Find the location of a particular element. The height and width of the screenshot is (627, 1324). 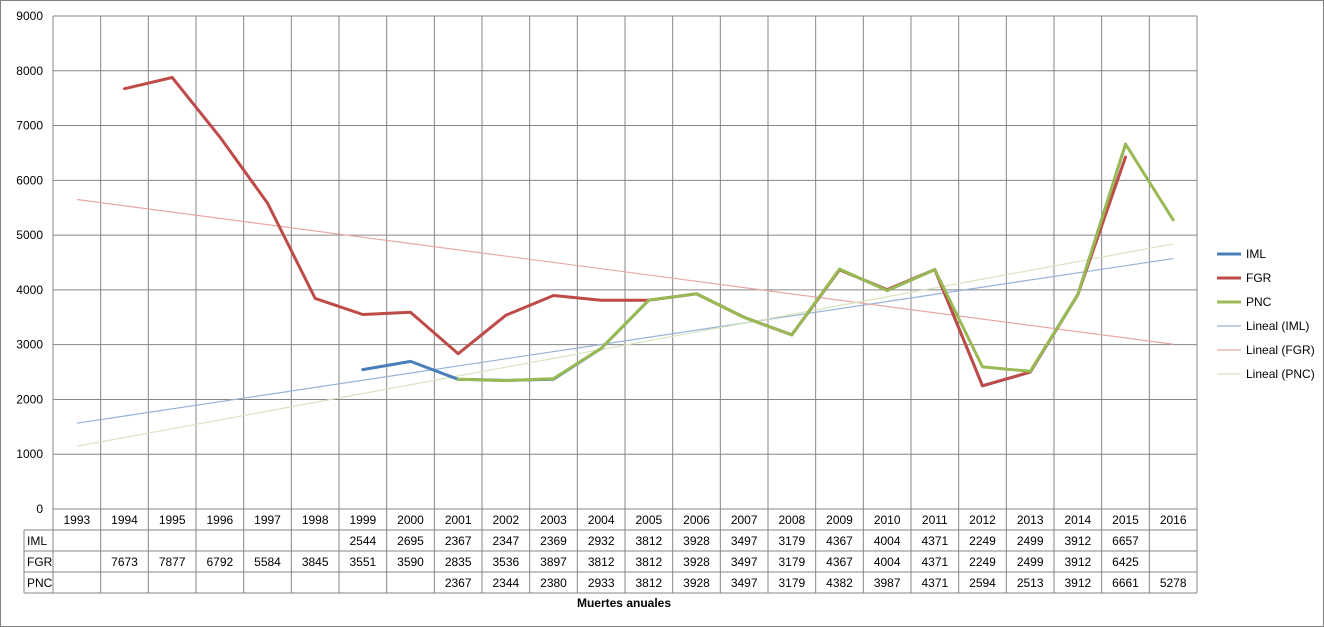

data-label: 6425 is located at coordinates (1125, 562).